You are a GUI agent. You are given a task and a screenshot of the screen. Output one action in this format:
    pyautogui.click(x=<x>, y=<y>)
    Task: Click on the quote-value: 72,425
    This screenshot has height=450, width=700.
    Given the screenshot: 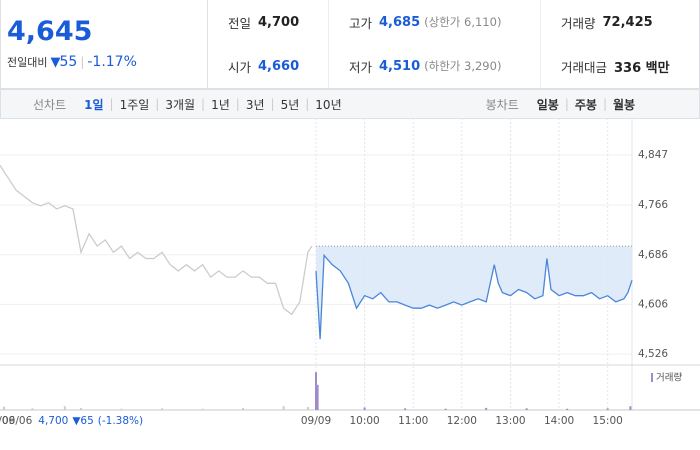 What is the action you would take?
    pyautogui.click(x=627, y=22)
    